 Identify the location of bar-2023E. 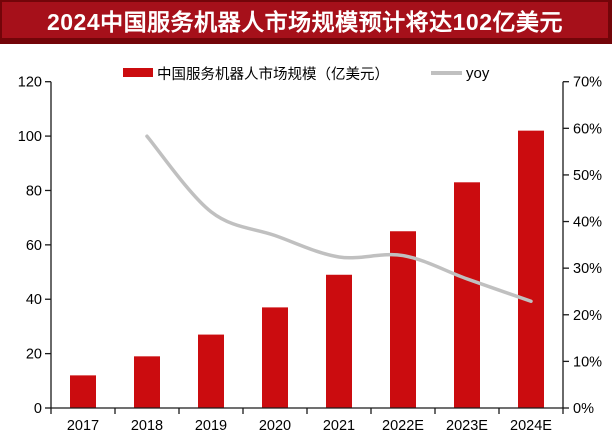
(467, 295).